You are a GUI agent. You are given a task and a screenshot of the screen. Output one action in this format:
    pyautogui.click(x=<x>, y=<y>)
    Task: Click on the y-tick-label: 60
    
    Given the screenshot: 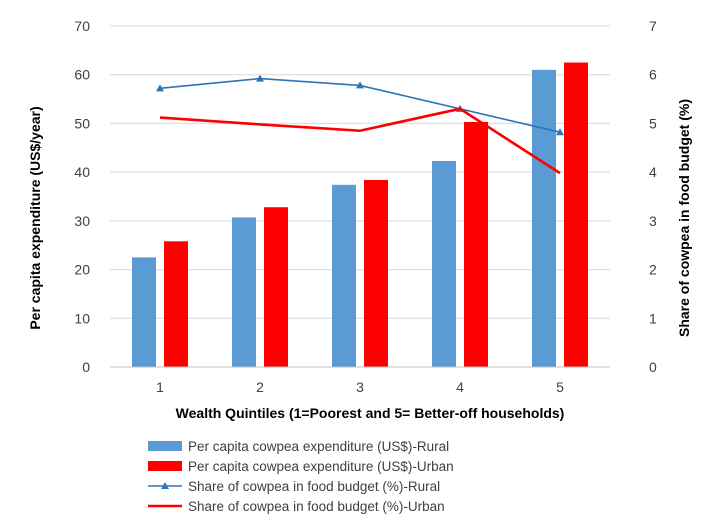 What is the action you would take?
    pyautogui.click(x=82, y=75)
    